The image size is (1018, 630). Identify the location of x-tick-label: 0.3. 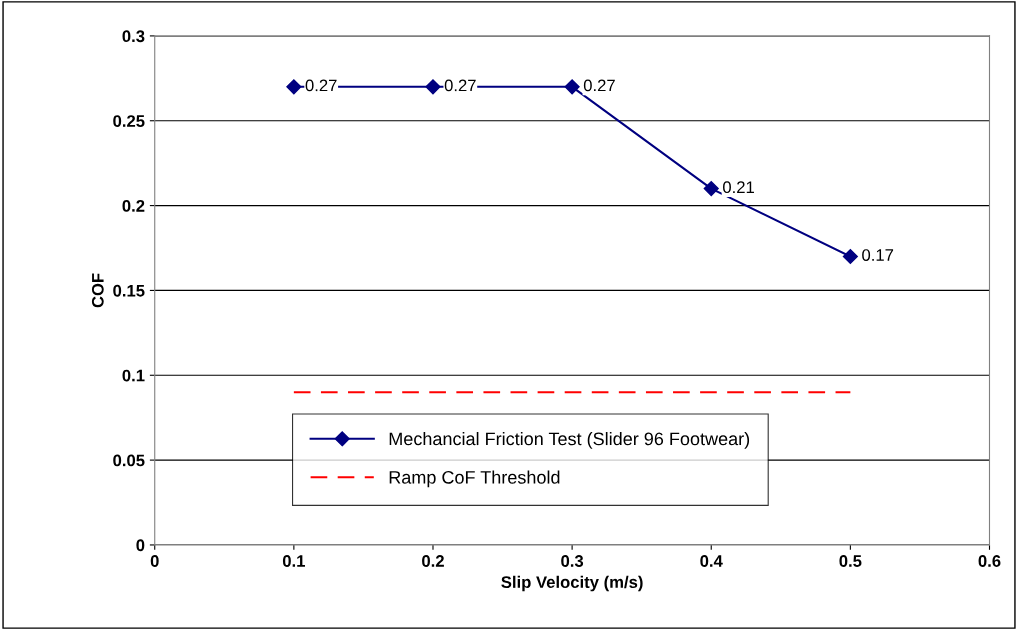
(572, 561).